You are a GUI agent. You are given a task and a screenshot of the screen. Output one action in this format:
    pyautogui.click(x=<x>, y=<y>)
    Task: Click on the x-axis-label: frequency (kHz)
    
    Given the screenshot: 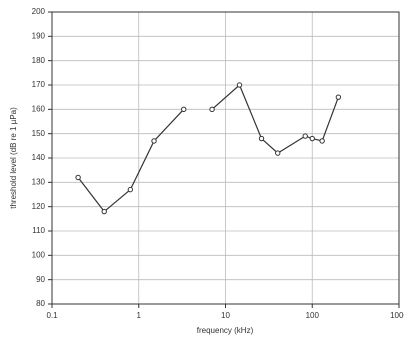 What is the action you would take?
    pyautogui.click(x=225, y=330)
    